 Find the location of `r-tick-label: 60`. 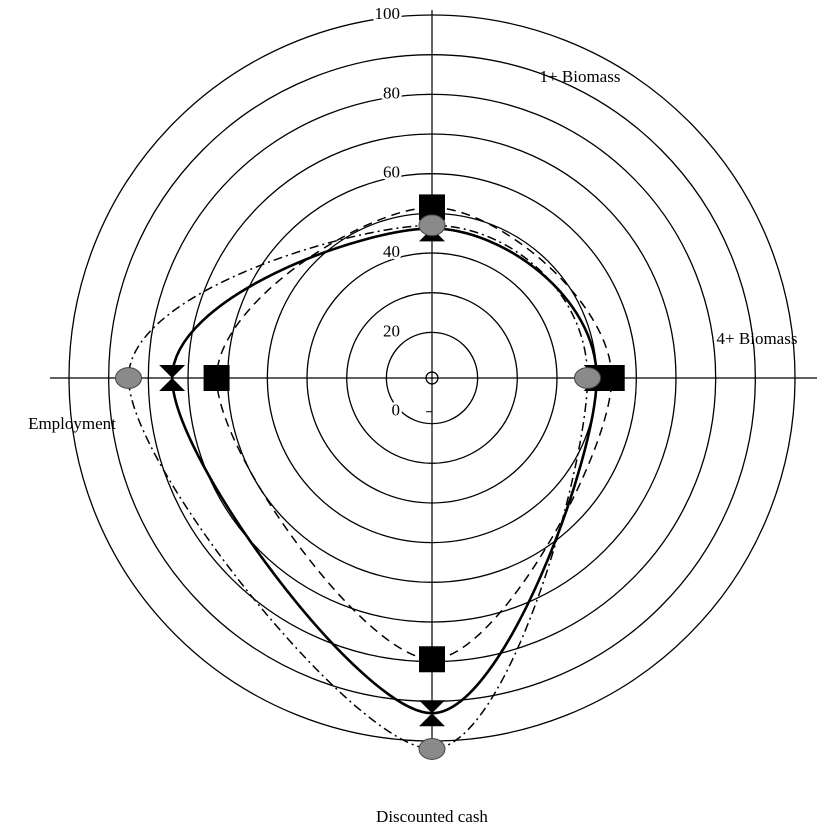

r-tick-label: 60 is located at coordinates (391, 172).